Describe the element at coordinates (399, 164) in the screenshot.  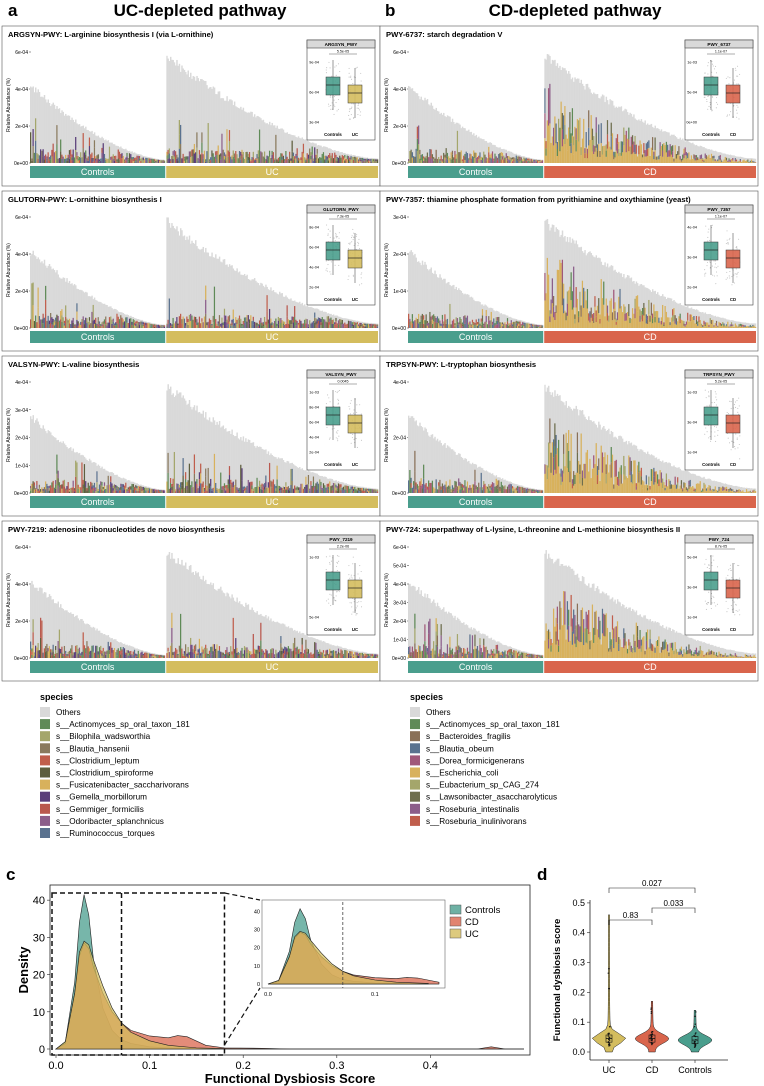
I see `y-tick-label: 0e+00` at that location.